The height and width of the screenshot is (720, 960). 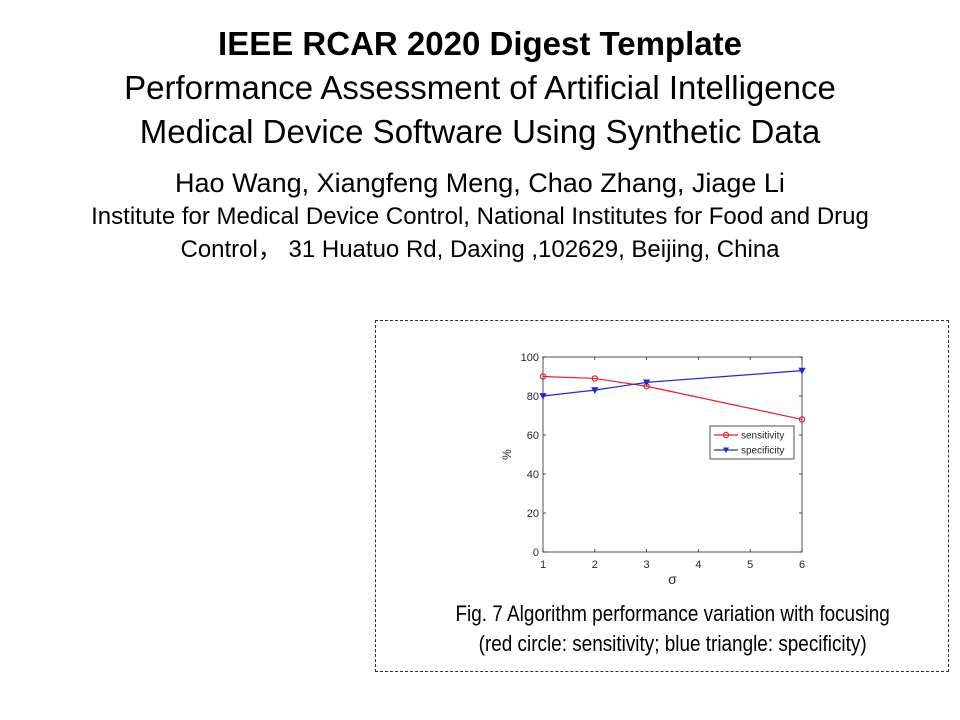 I want to click on x-tick-label: 6, so click(x=802, y=565).